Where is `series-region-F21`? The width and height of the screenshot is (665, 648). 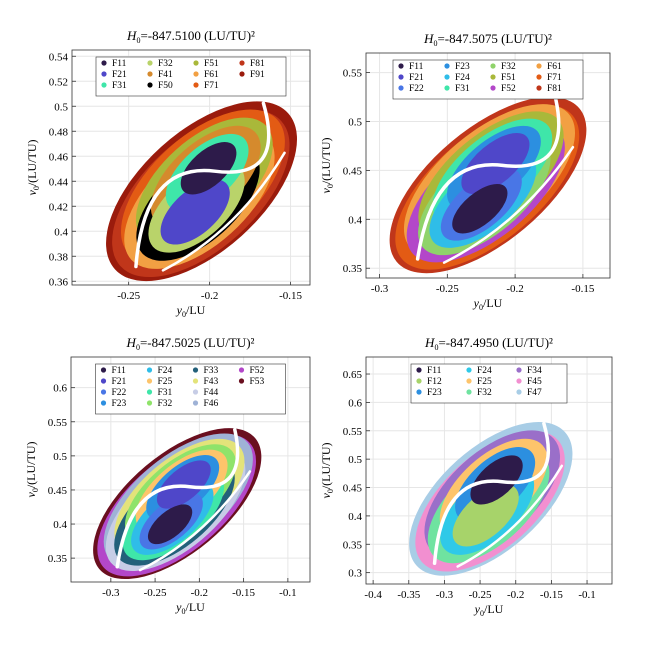
series-region-F21 is located at coordinates (195, 212).